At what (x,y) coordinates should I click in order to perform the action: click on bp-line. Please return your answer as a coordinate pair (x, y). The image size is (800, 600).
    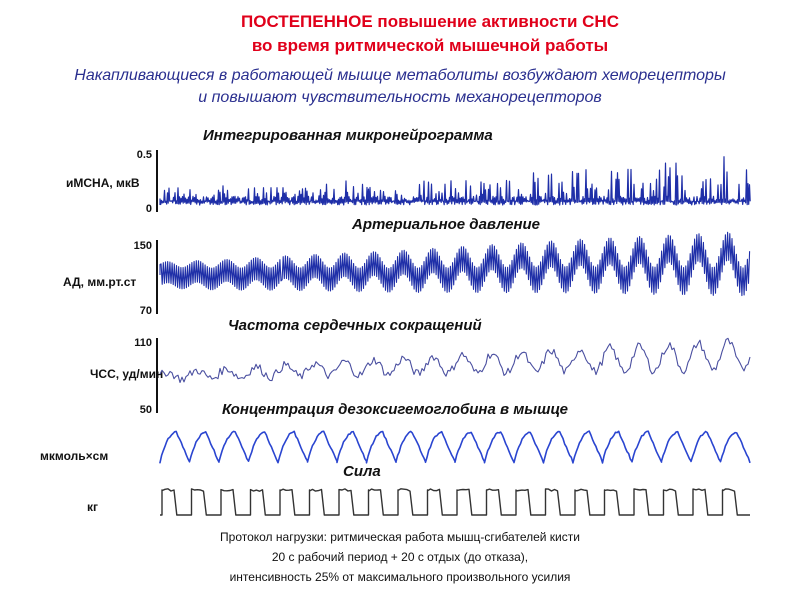
    Looking at the image, I should click on (455, 264).